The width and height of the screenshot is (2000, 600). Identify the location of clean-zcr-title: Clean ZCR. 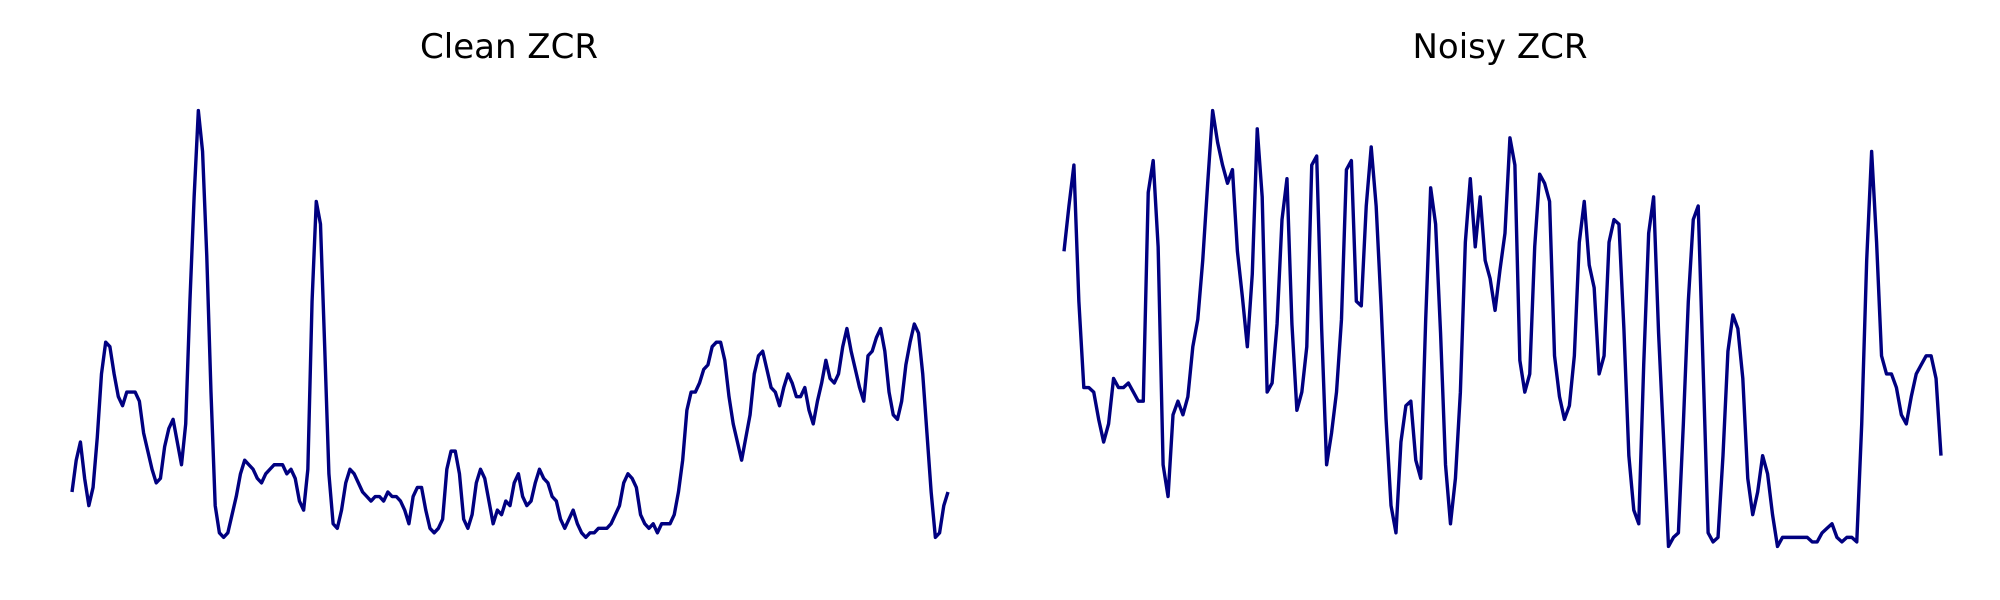
(509, 47).